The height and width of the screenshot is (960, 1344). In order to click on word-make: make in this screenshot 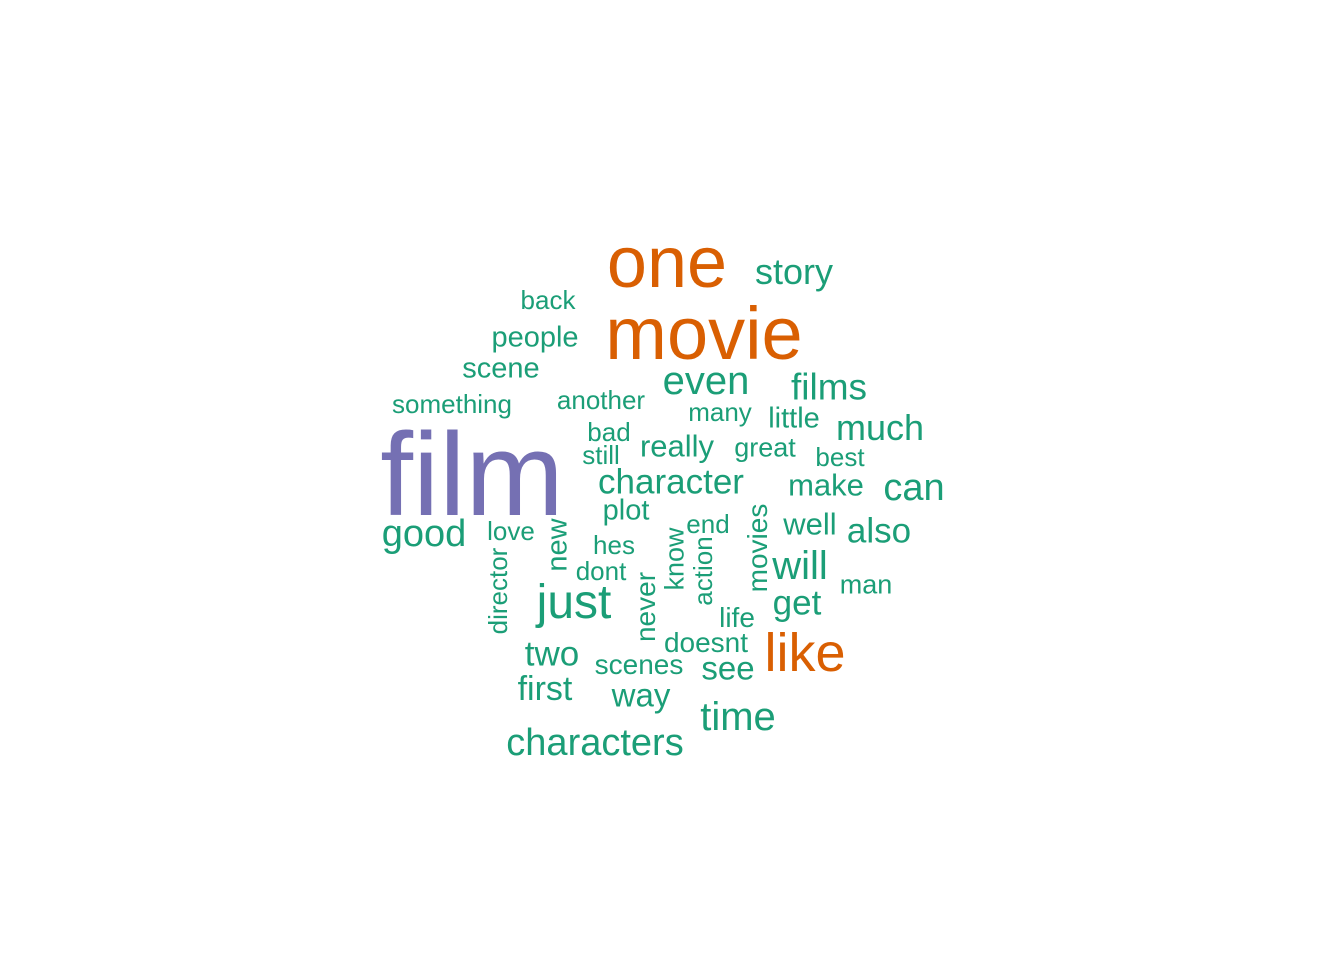, I will do `click(826, 485)`.